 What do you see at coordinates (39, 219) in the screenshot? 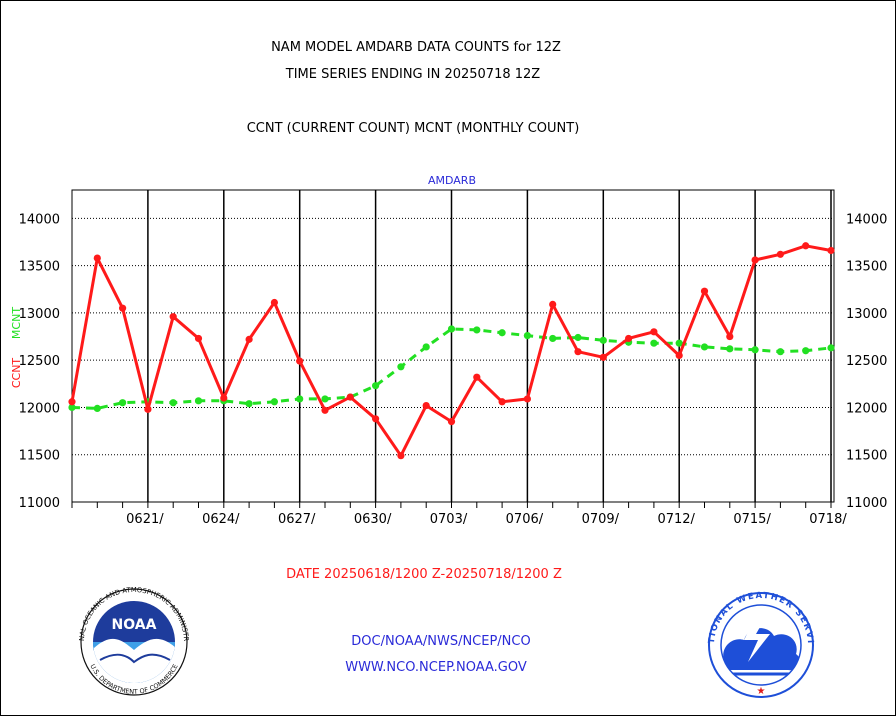
I see `y-tick-label-left: 14000` at bounding box center [39, 219].